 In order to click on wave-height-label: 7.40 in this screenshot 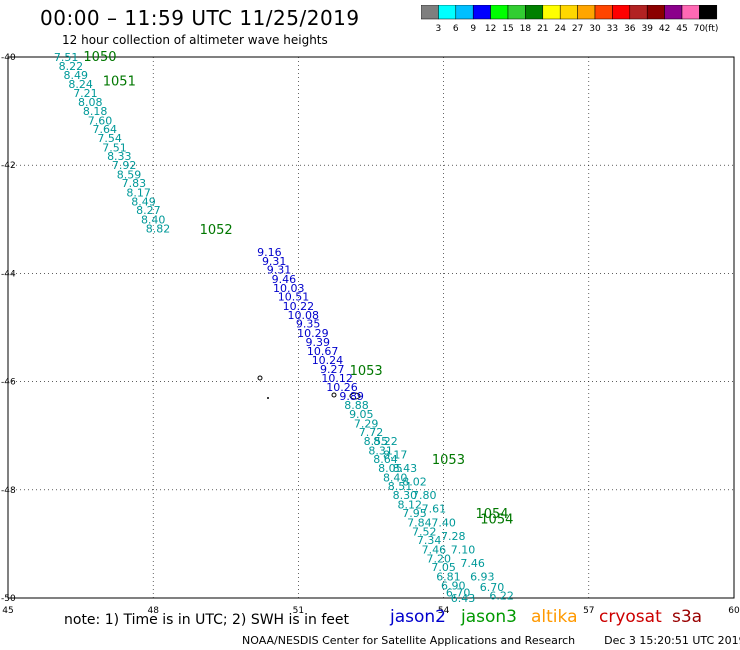, I will do `click(443, 522)`.